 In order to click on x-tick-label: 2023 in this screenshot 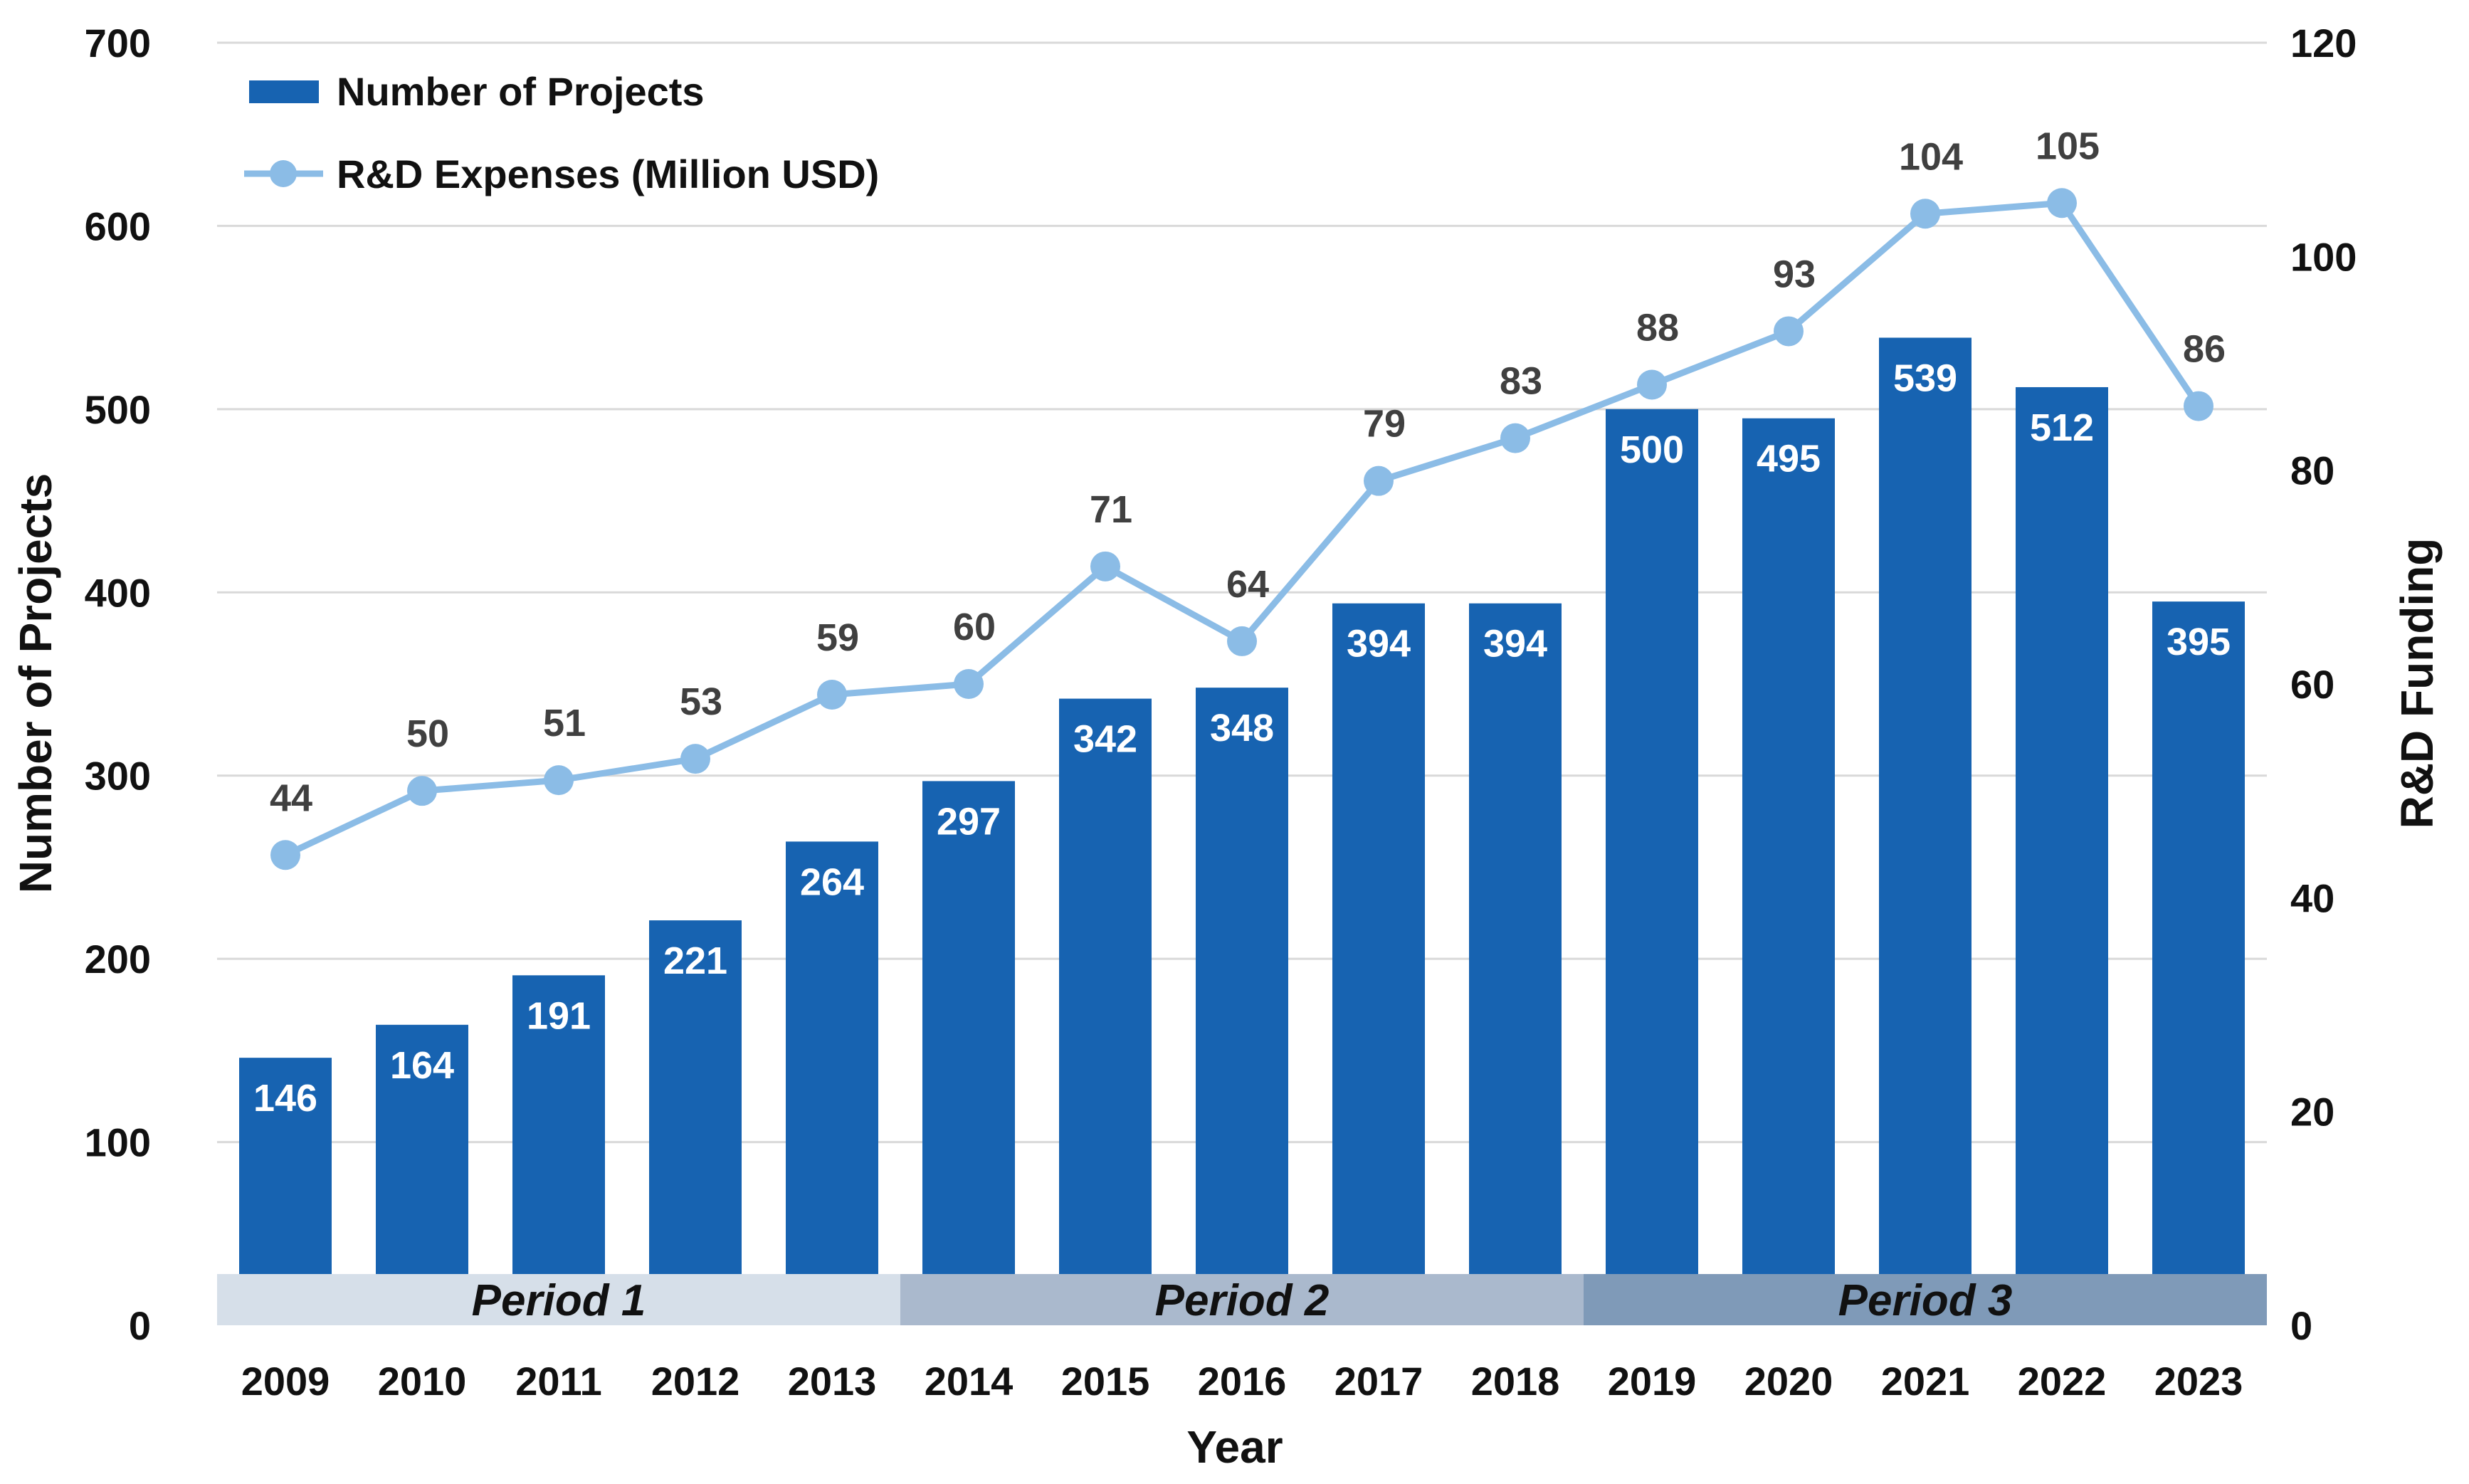, I will do `click(2199, 1381)`.